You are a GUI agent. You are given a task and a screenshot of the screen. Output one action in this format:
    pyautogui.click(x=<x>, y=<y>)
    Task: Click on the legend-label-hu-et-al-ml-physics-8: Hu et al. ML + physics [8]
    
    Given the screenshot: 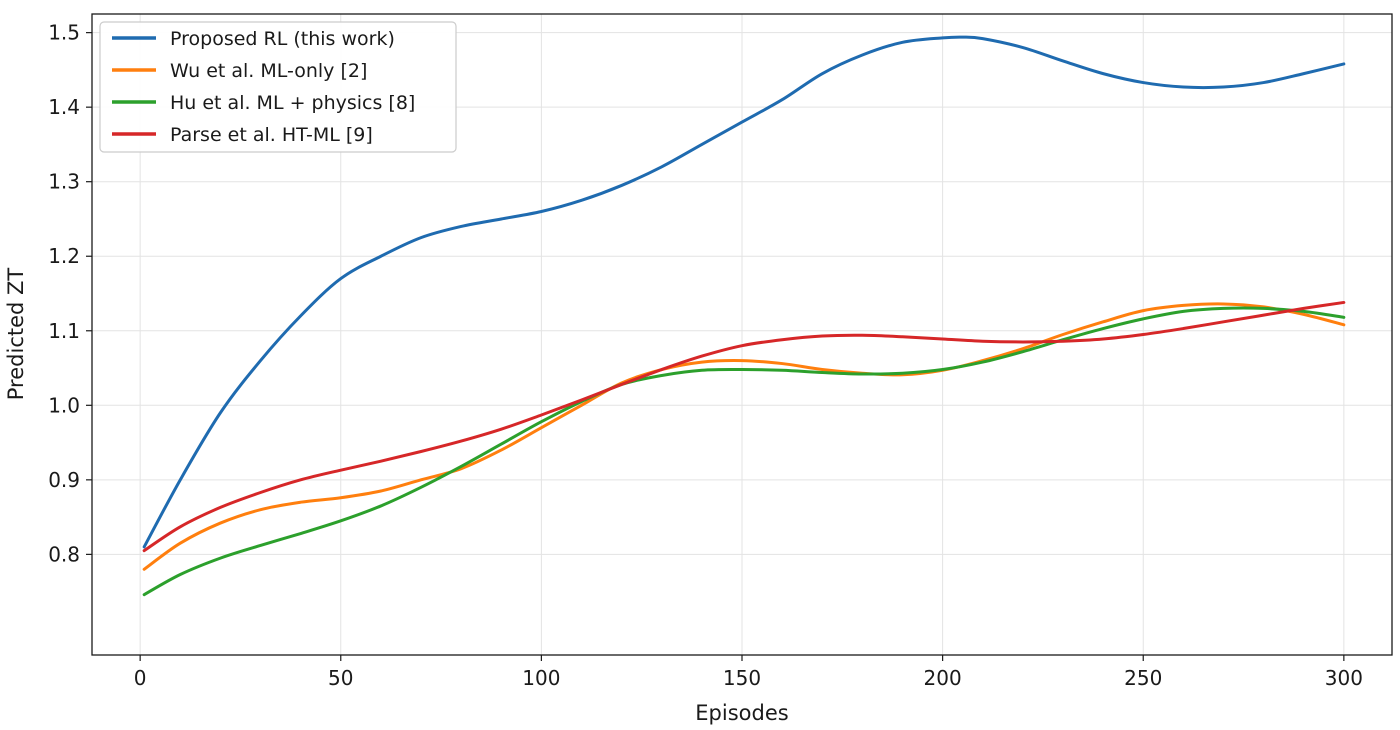 What is the action you would take?
    pyautogui.click(x=292, y=103)
    